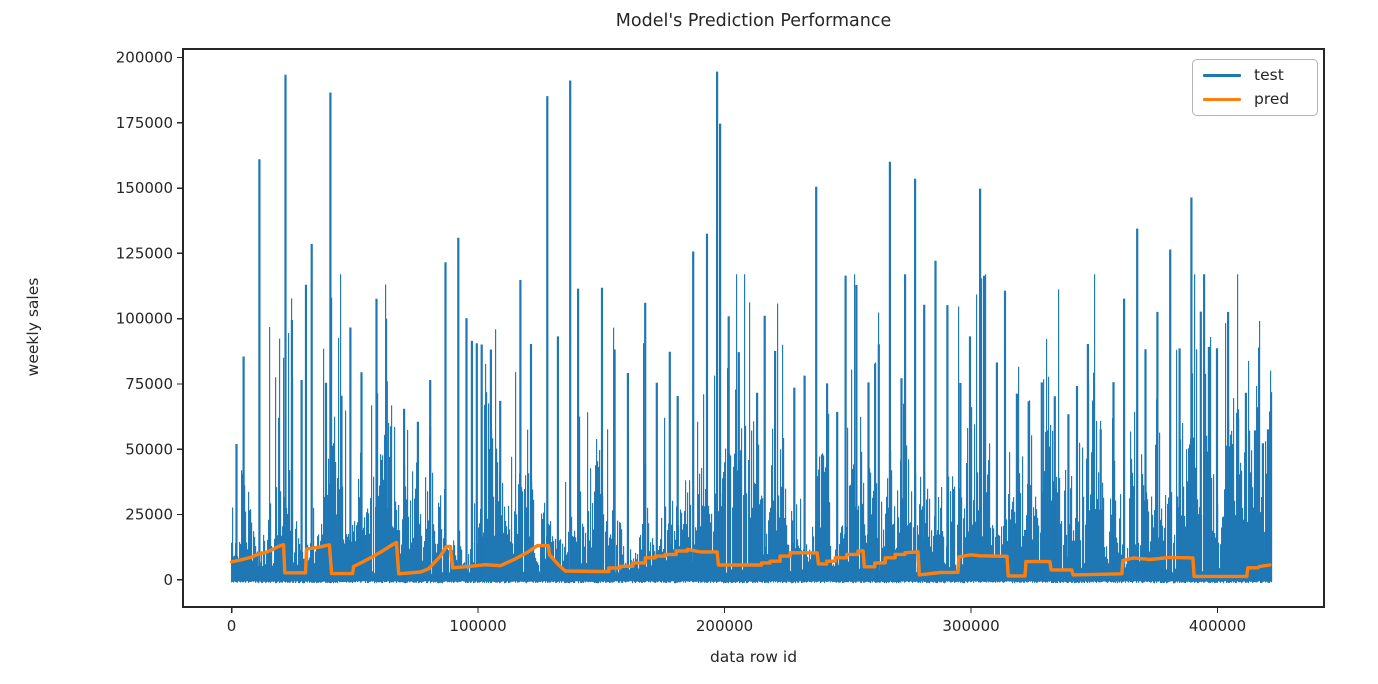 The width and height of the screenshot is (1378, 684). Describe the element at coordinates (970, 626) in the screenshot. I see `x-tick-label: 300000` at that location.